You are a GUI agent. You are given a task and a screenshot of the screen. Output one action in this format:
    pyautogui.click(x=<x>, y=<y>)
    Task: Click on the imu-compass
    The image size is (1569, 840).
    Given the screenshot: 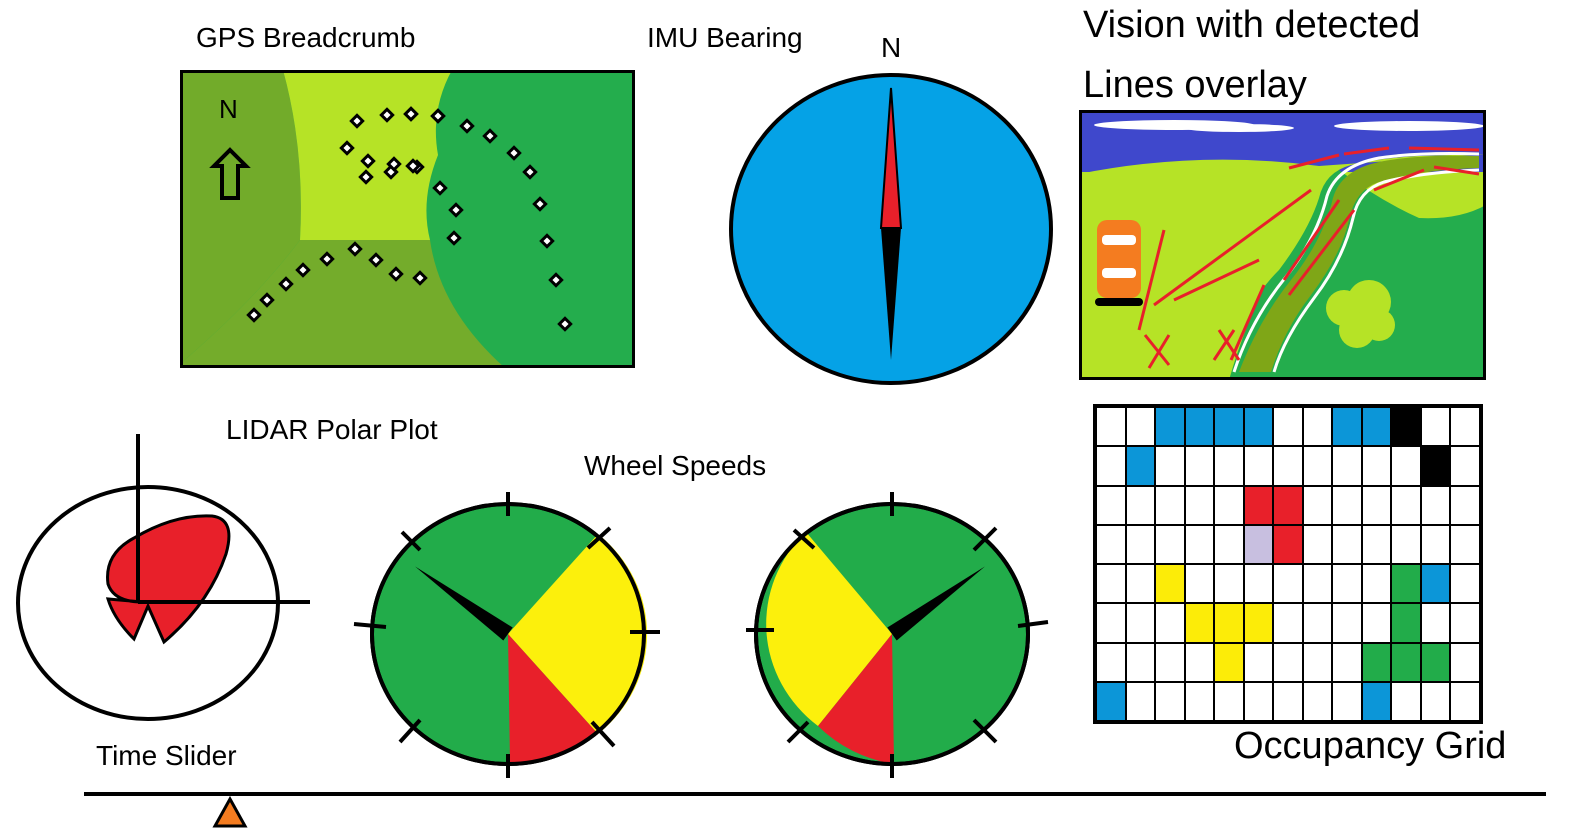 What is the action you would take?
    pyautogui.click(x=891, y=229)
    